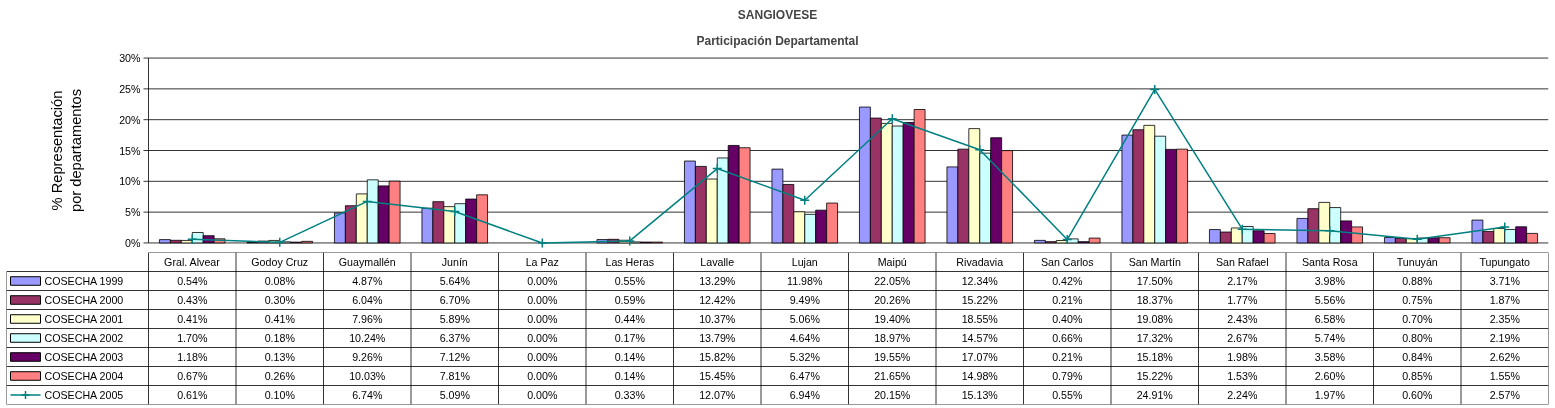  What do you see at coordinates (717, 357) in the screenshot?
I see `data-label: 15.82%` at bounding box center [717, 357].